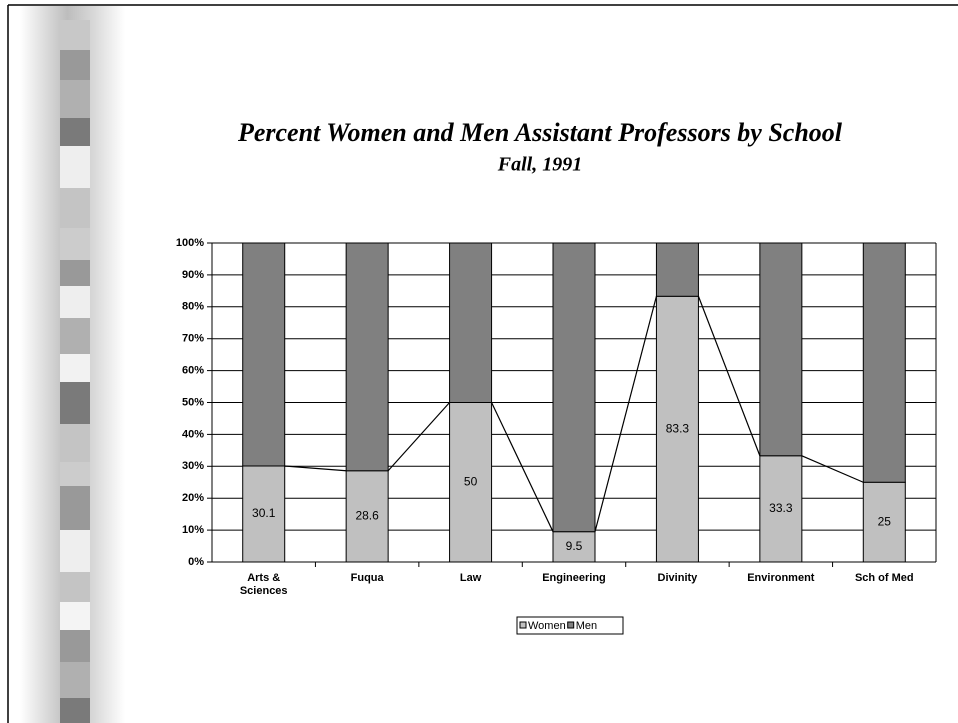 The height and width of the screenshot is (723, 958). I want to click on data-label: 33.3, so click(781, 508).